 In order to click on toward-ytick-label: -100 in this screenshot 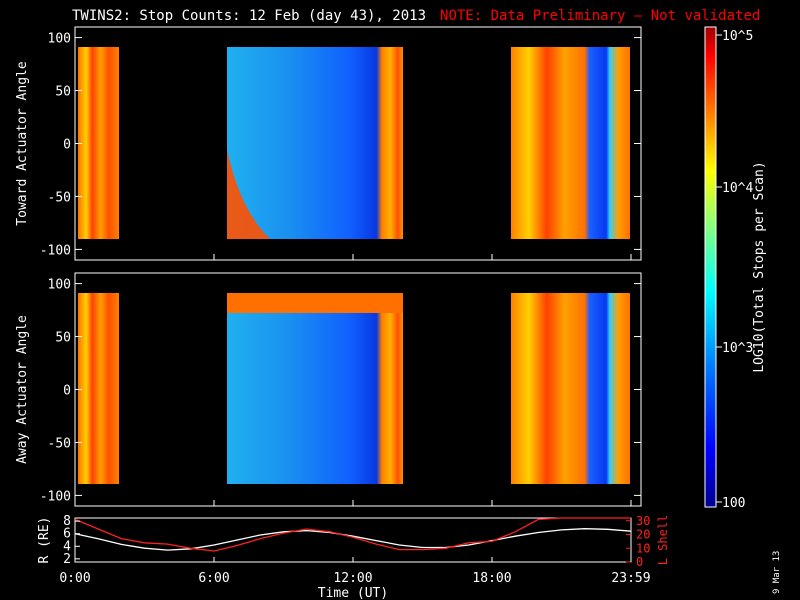, I will do `click(55, 250)`.